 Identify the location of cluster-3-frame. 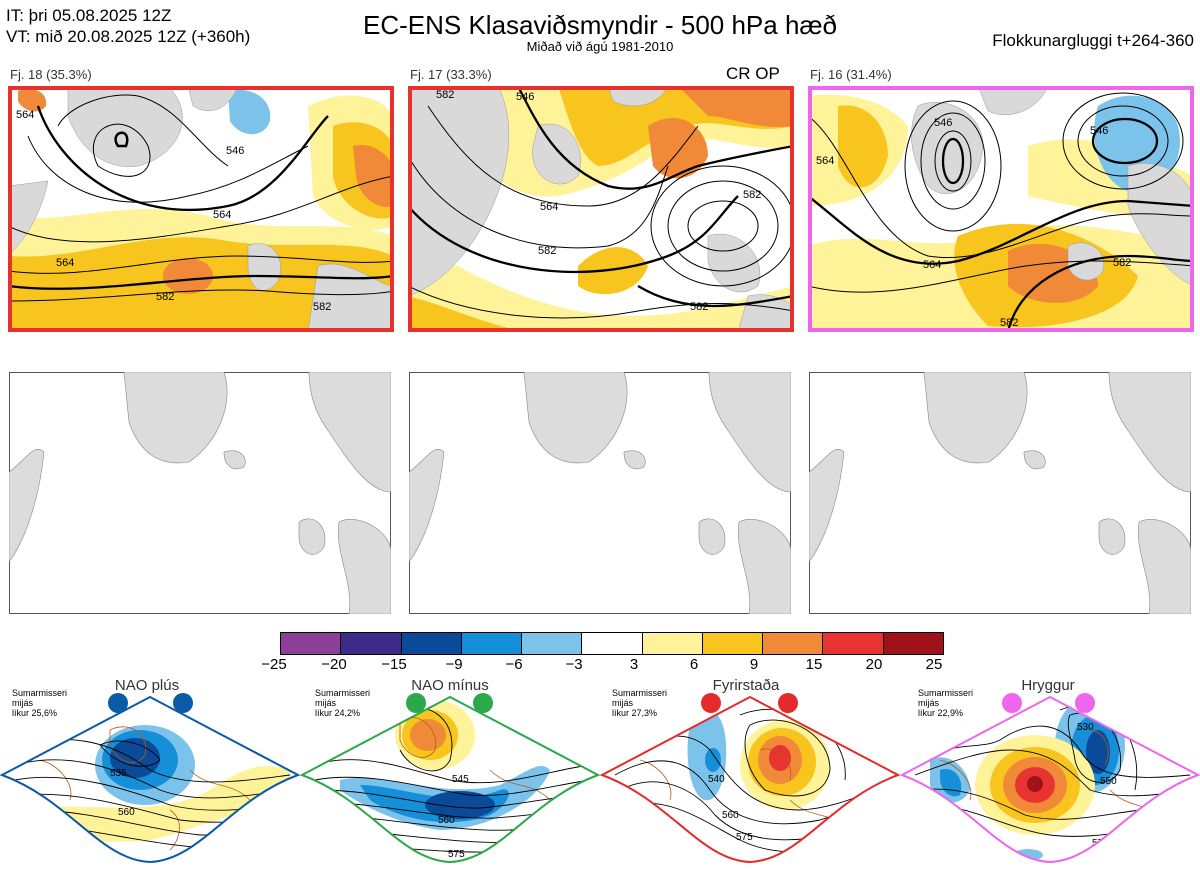
(1001, 209).